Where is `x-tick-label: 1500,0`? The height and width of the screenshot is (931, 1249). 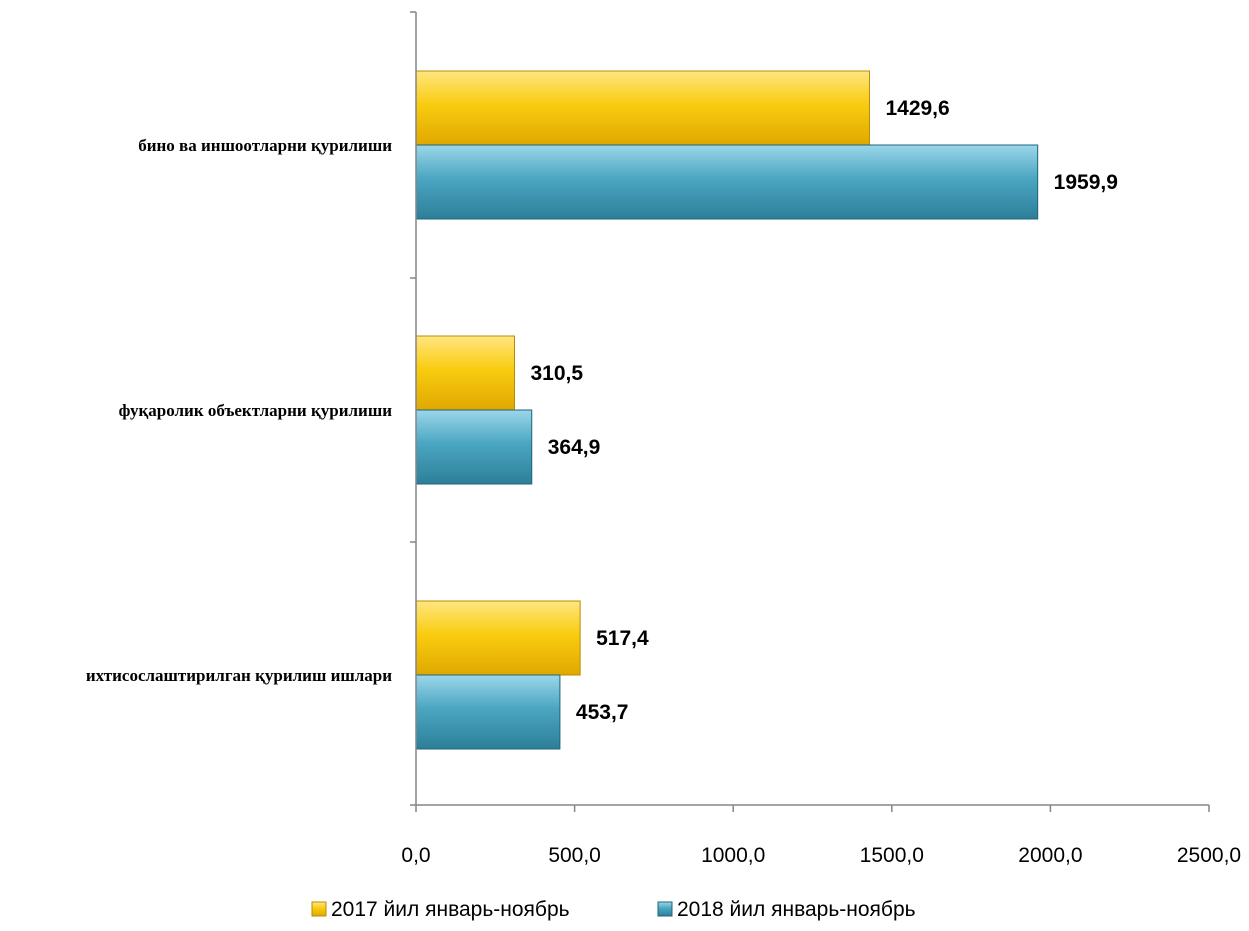 x-tick-label: 1500,0 is located at coordinates (892, 855).